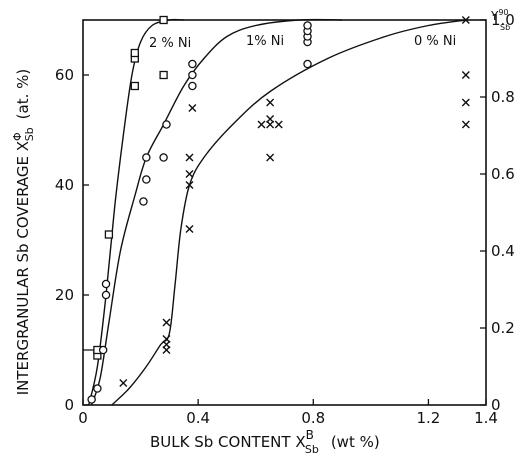 This screenshot has height=458, width=519. I want to click on series-label-0pct-ni: 0 % Ni, so click(435, 41).